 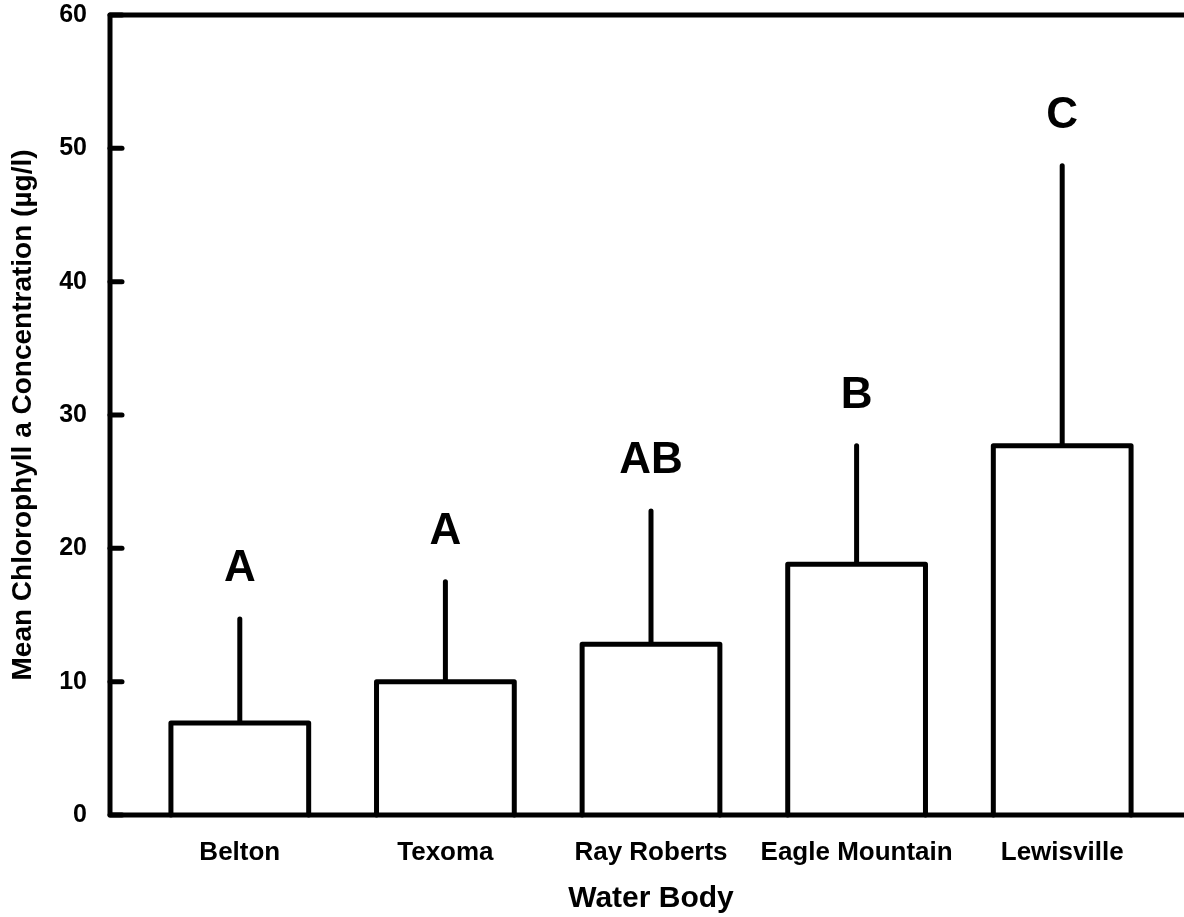 I want to click on y-tick-label: 40, so click(x=73, y=279).